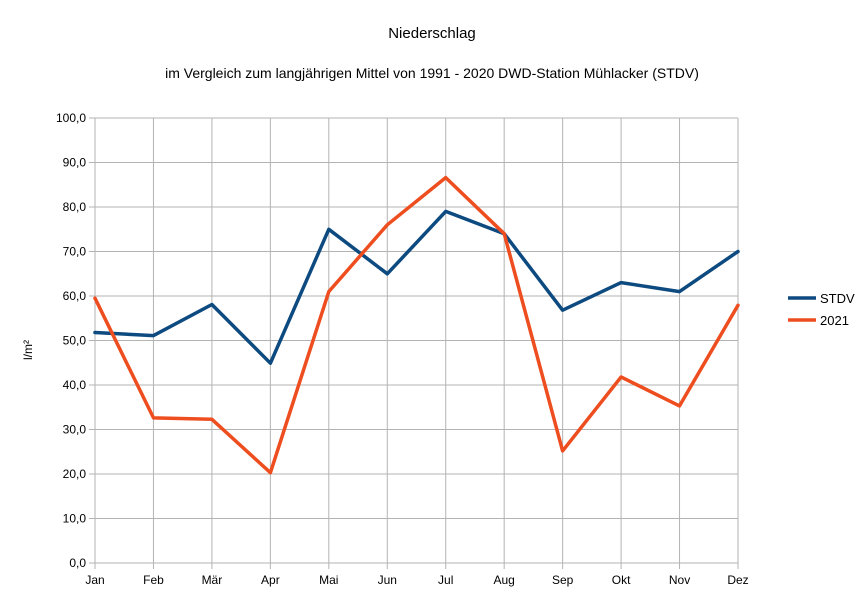 The image size is (864, 616). I want to click on x-tick-label: Dez, so click(737, 580).